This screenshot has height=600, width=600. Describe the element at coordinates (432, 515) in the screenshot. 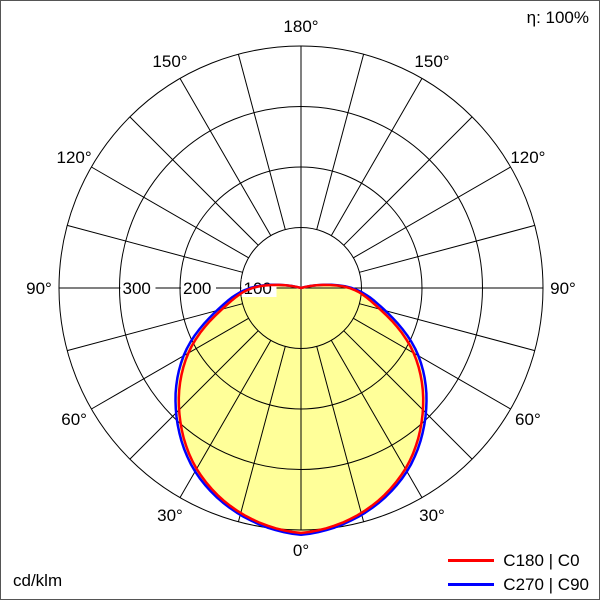

I see `angle-label-30-right: 30°` at that location.